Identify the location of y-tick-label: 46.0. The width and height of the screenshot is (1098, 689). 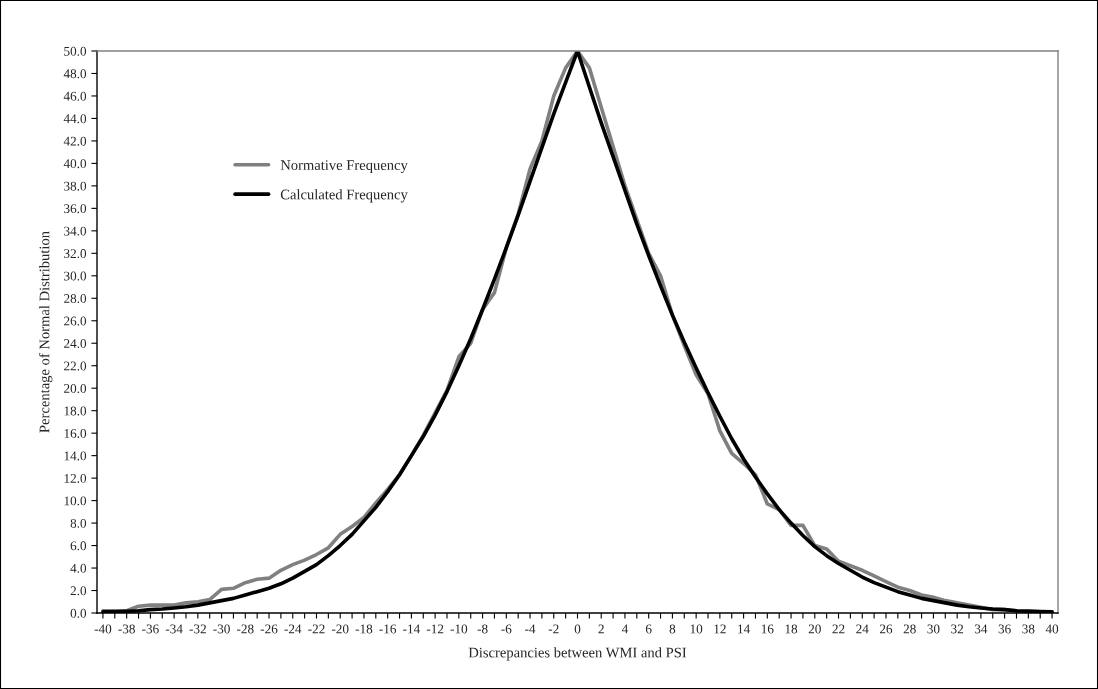
(75, 96).